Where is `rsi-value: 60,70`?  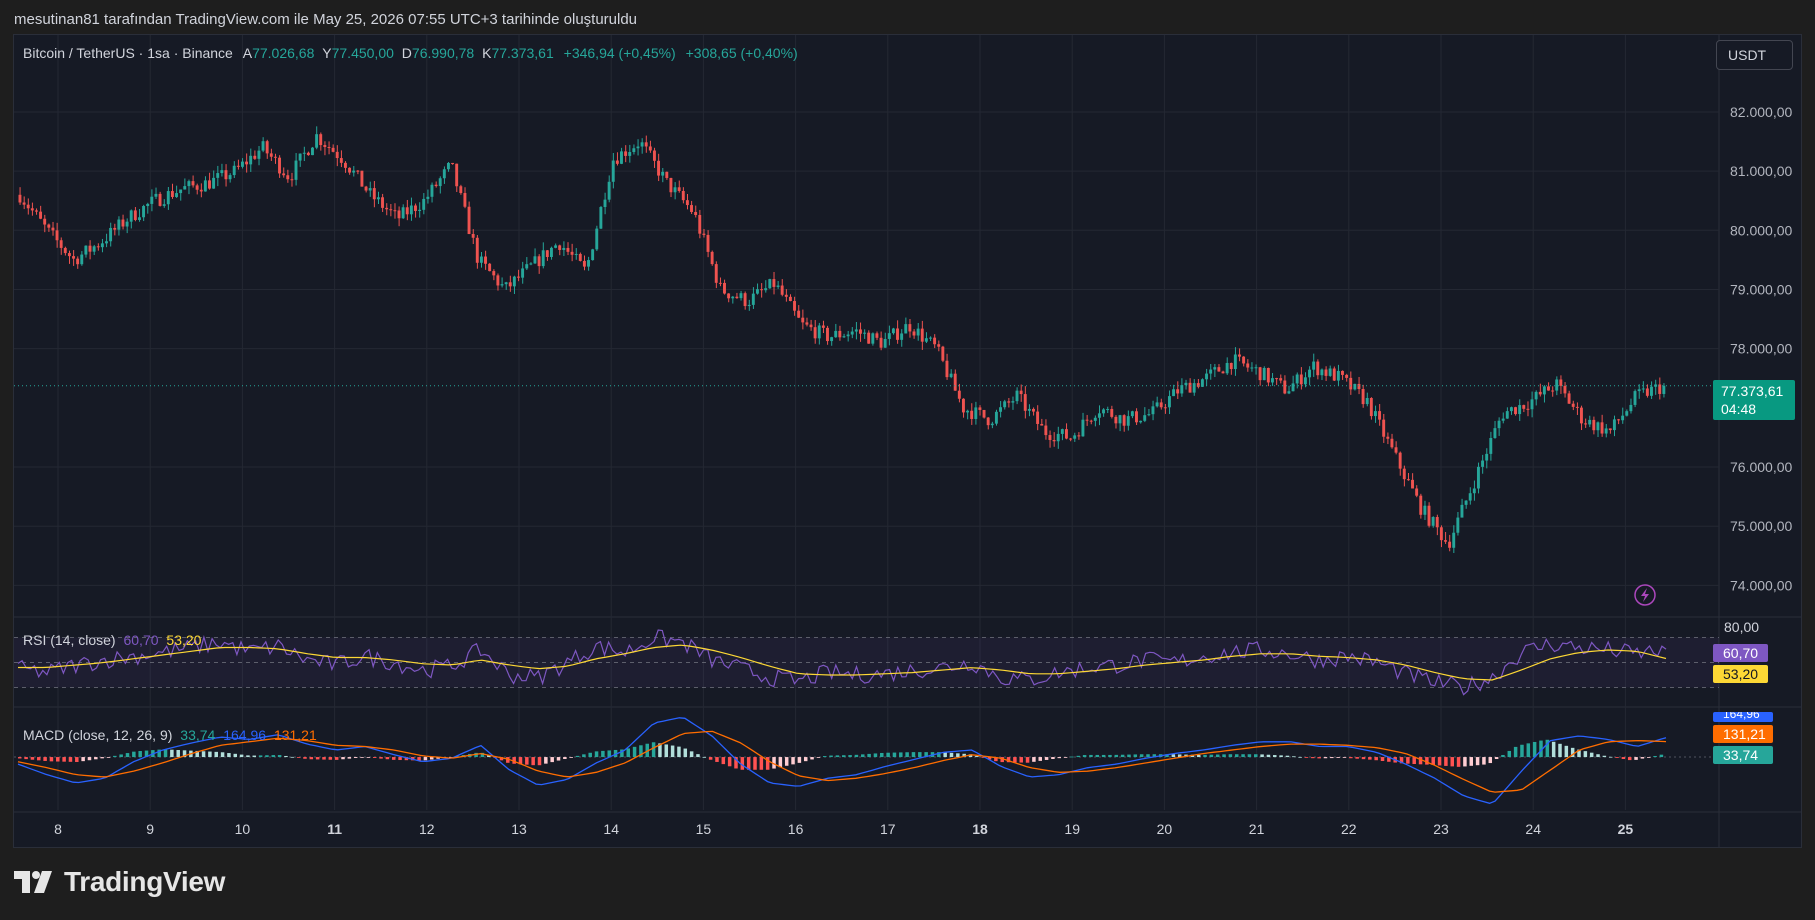 rsi-value: 60,70 is located at coordinates (141, 640).